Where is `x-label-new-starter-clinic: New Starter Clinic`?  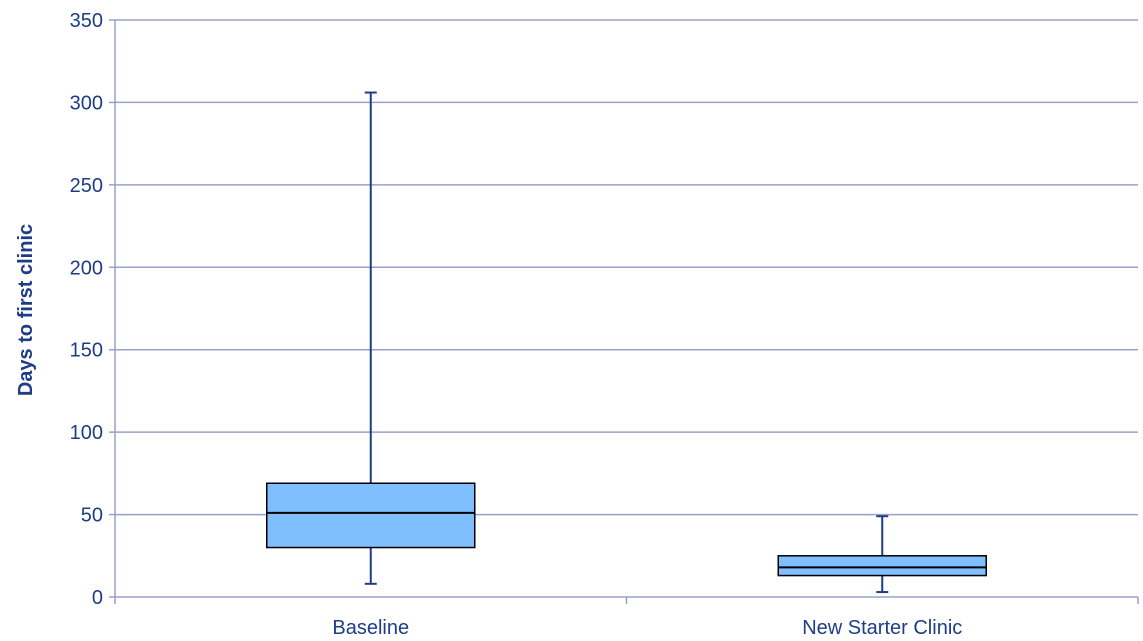 x-label-new-starter-clinic: New Starter Clinic is located at coordinates (882, 628).